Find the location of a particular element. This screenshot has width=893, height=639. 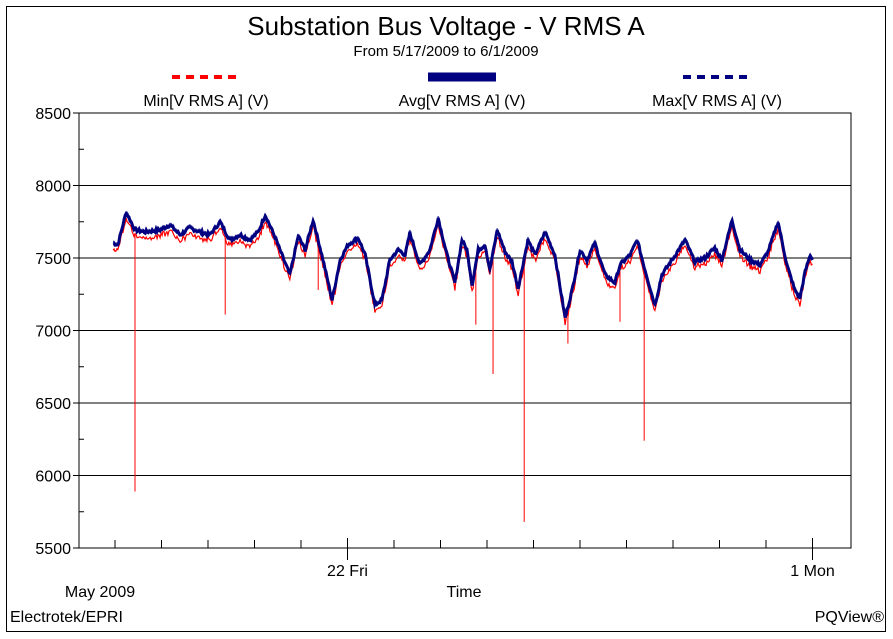

x-tick-label: 22 Fri is located at coordinates (347, 571).